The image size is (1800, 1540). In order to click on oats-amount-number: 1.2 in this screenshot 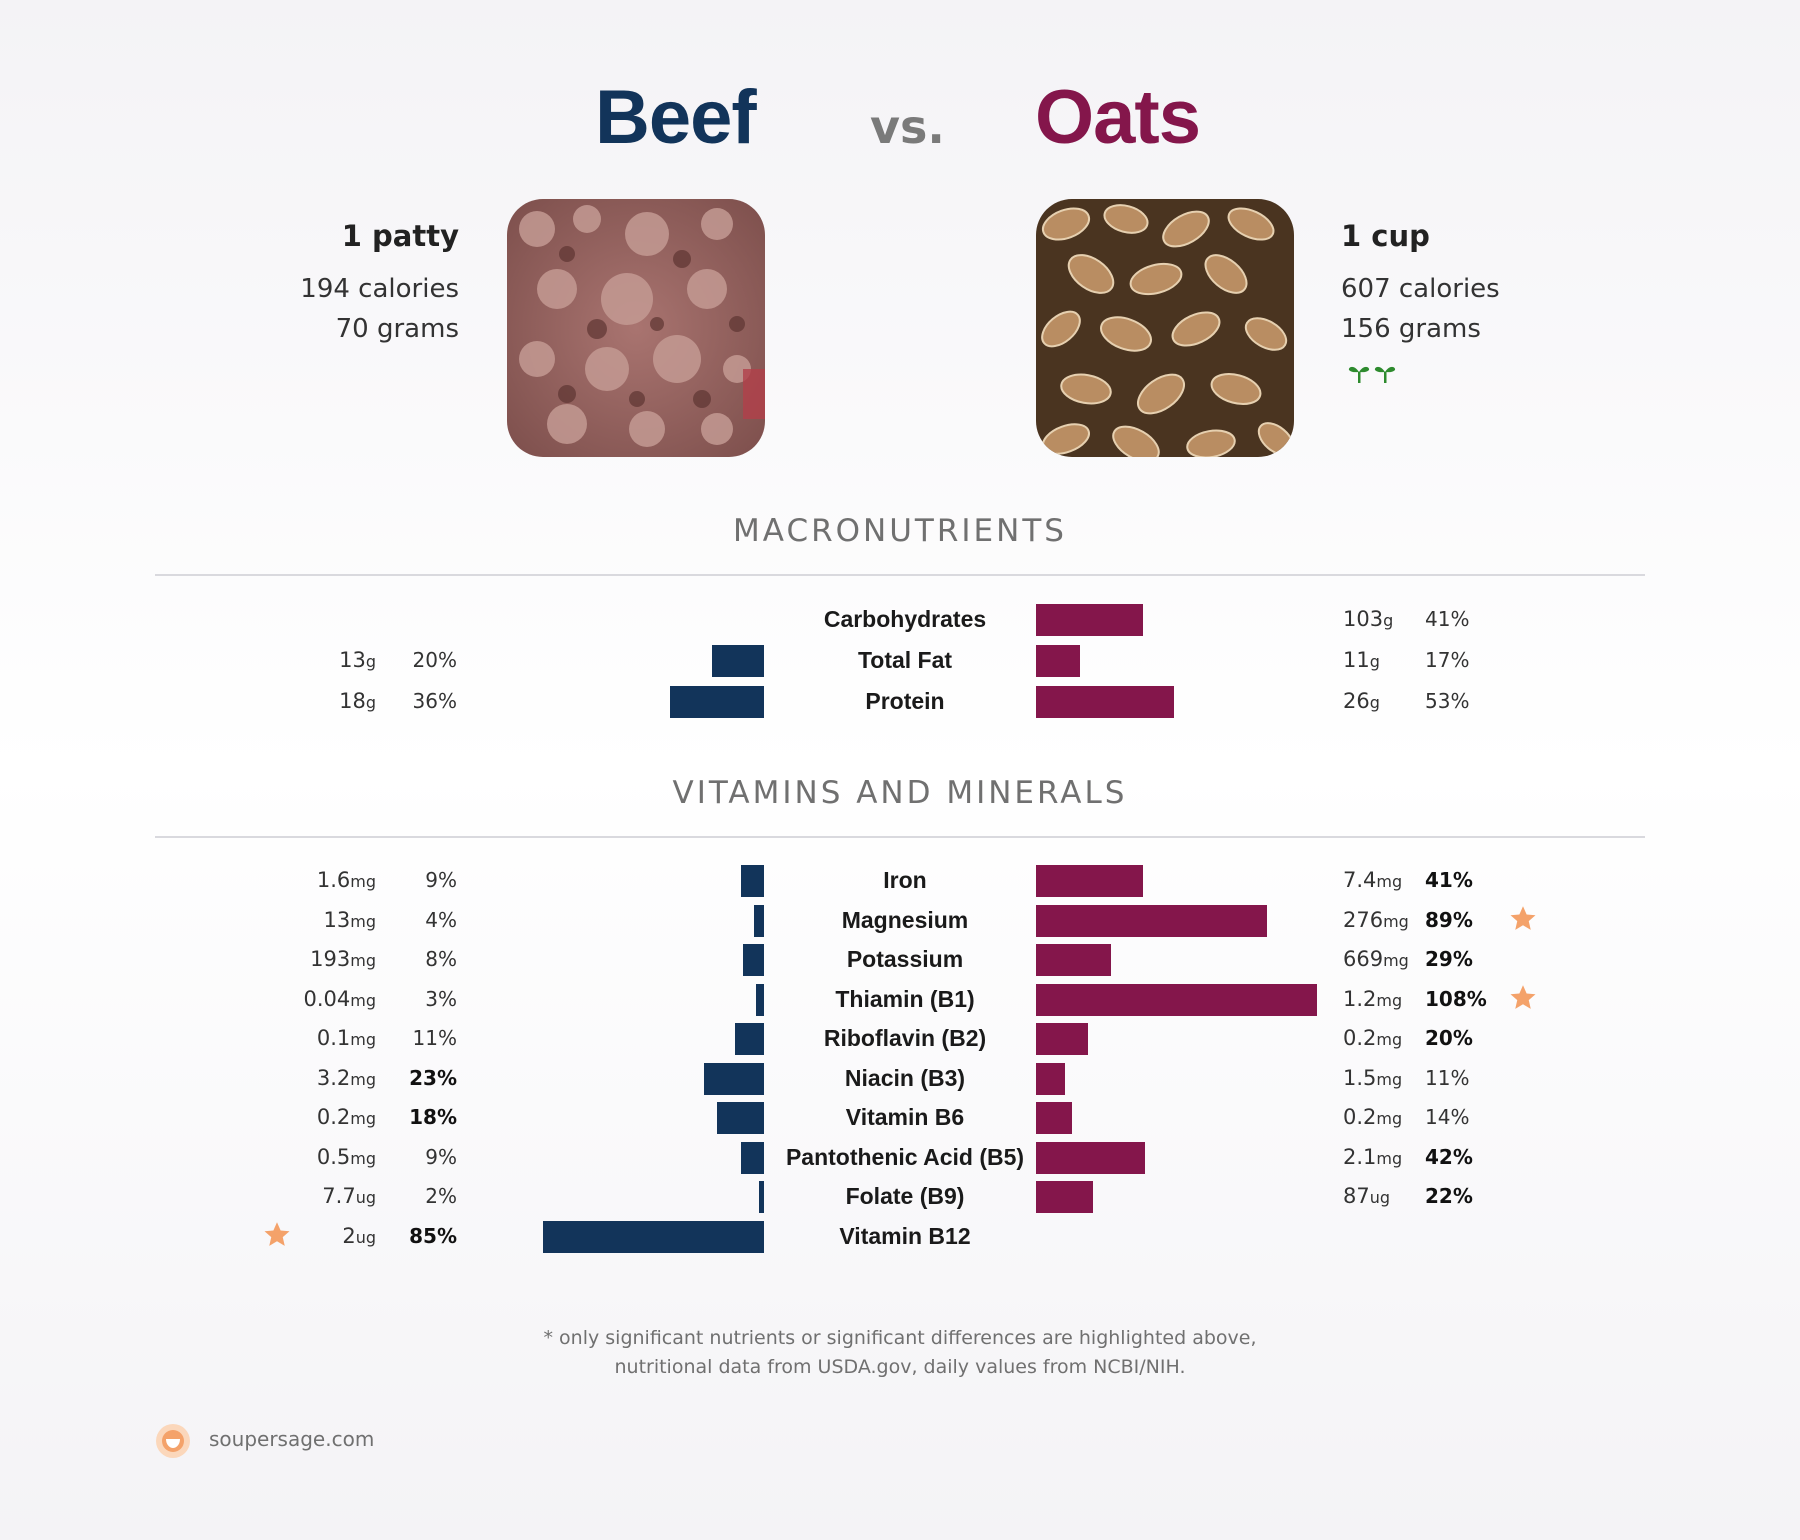, I will do `click(1360, 998)`.